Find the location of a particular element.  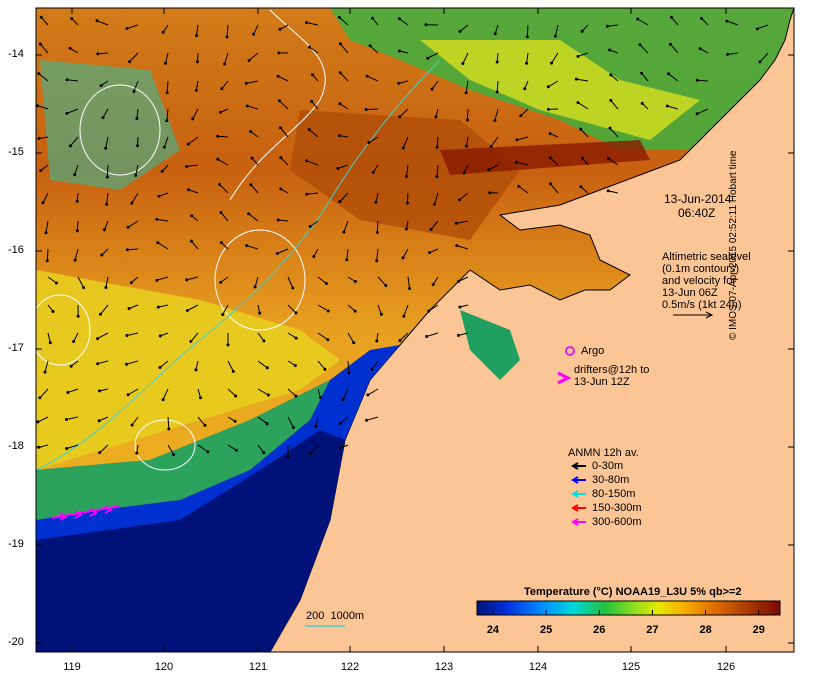

anmn-depth-label: 0-30m is located at coordinates (608, 466).